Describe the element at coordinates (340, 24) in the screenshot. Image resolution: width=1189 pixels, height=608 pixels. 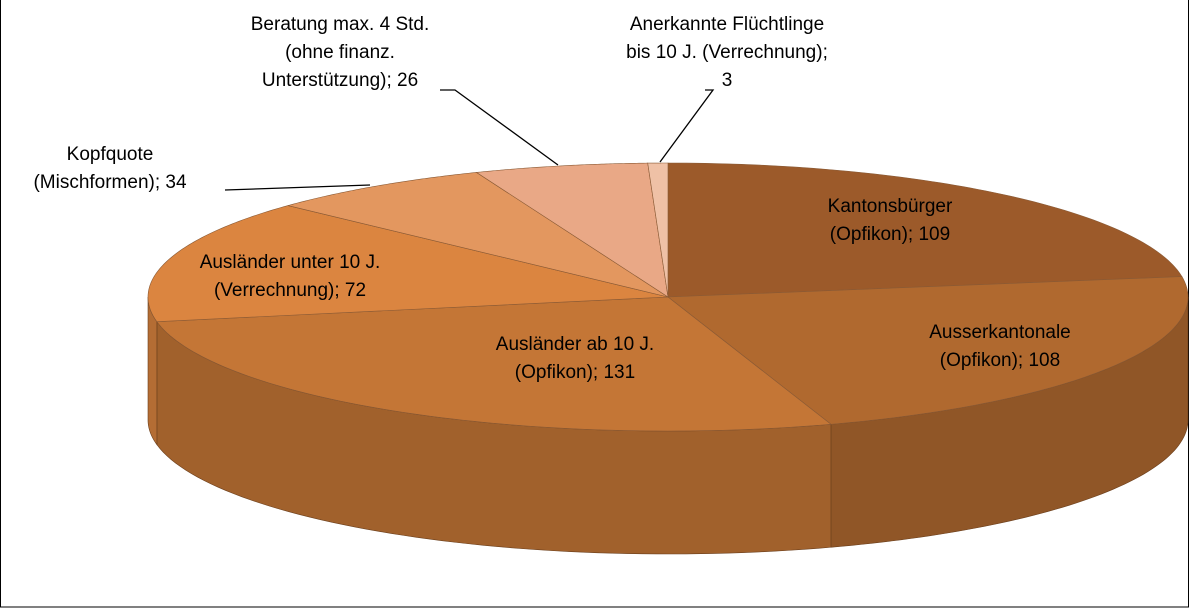
I see `data-label-line: Beratung max. 4 Std.` at that location.